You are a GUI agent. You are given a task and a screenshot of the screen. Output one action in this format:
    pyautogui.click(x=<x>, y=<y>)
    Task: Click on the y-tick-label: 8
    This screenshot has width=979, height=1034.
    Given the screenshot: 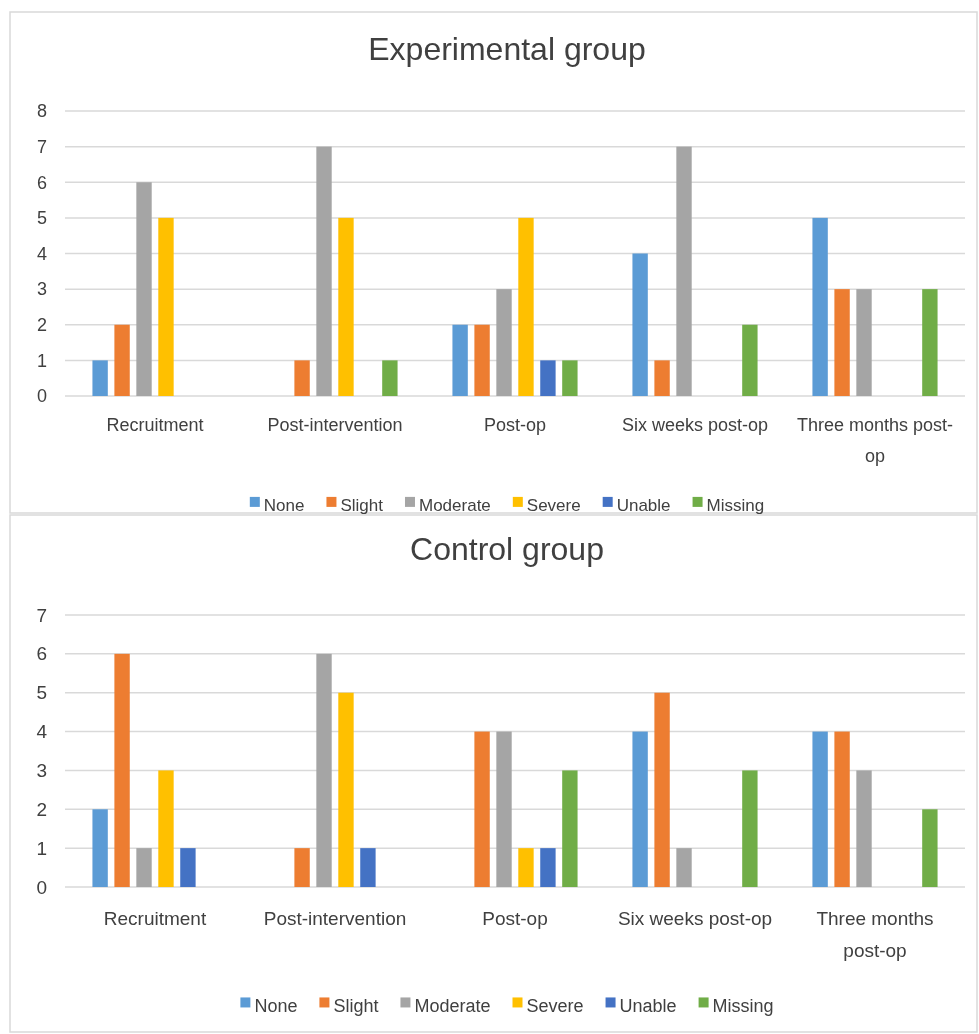 What is the action you would take?
    pyautogui.click(x=41, y=111)
    